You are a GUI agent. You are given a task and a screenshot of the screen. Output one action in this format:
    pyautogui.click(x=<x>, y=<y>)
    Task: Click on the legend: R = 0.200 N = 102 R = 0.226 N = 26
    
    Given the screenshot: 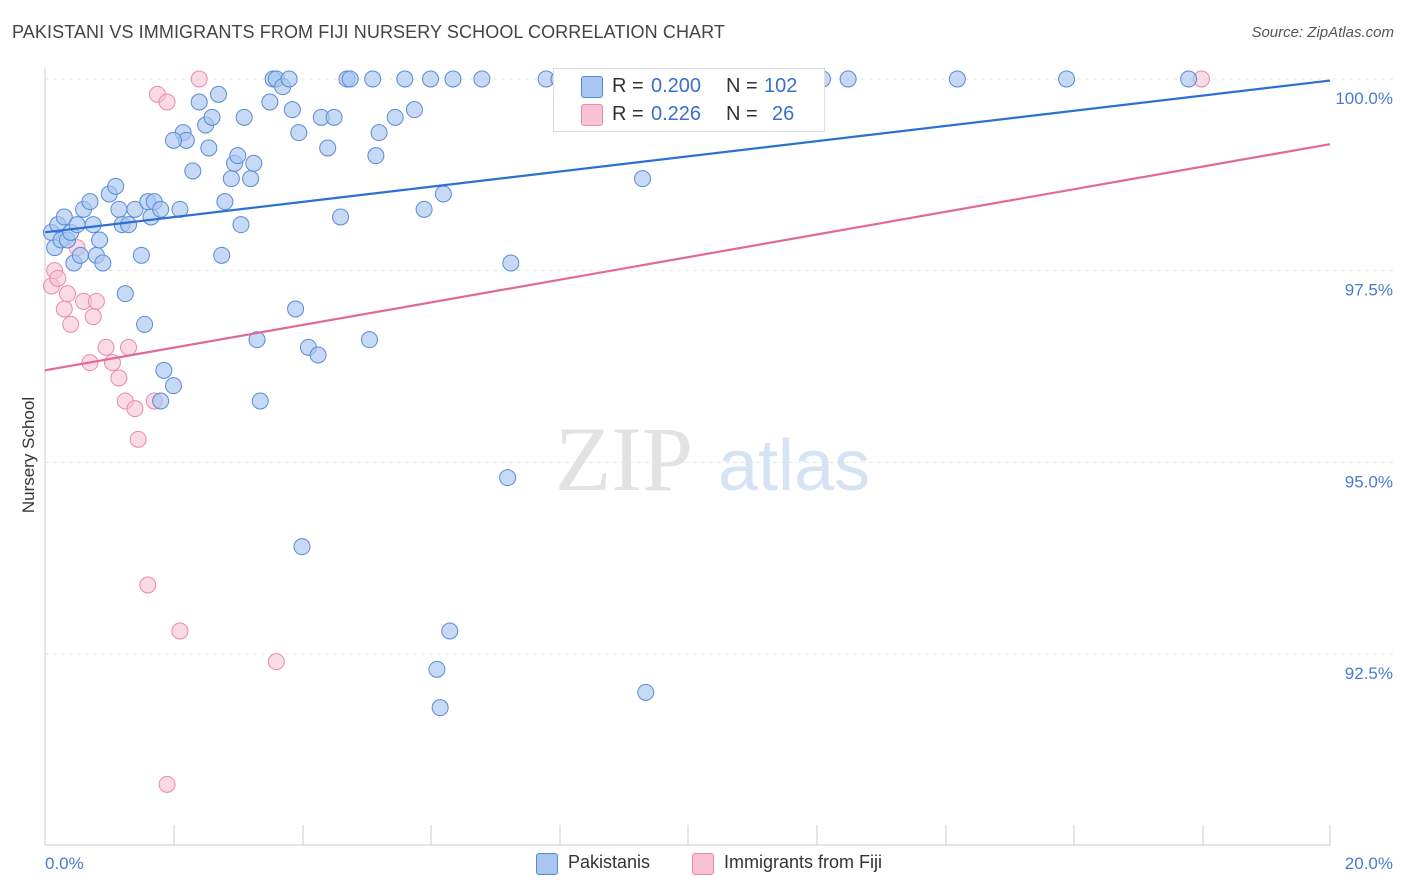 What is the action you would take?
    pyautogui.click(x=689, y=100)
    